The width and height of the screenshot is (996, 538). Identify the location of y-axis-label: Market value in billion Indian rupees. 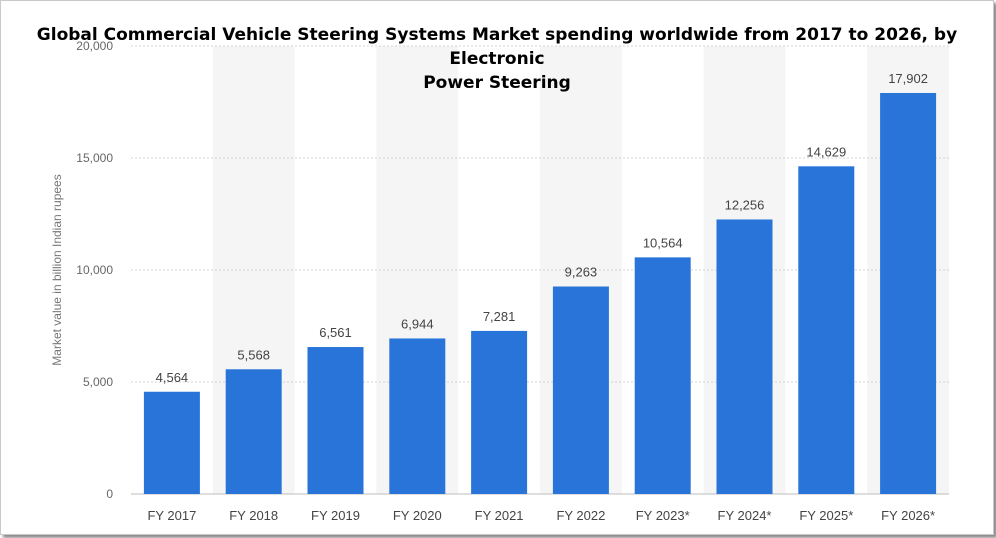
(57, 269).